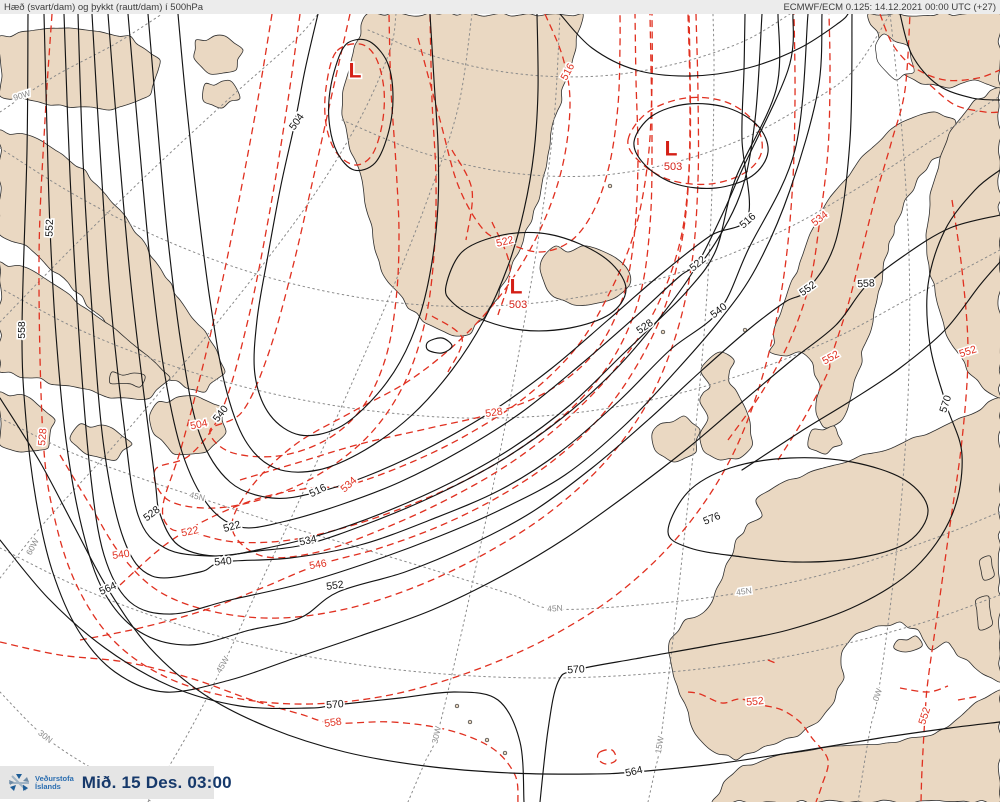  Describe the element at coordinates (634, 772) in the screenshot. I see `height-contour-label: 564` at that location.